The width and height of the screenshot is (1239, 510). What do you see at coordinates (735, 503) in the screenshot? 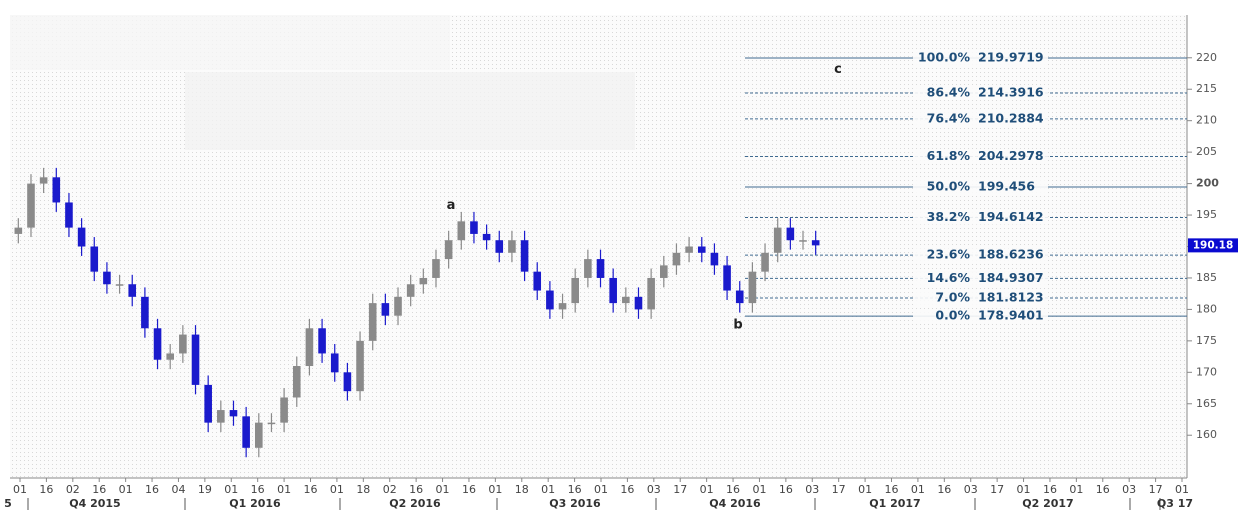
I see `quarter-label: Q4 2016` at bounding box center [735, 503].